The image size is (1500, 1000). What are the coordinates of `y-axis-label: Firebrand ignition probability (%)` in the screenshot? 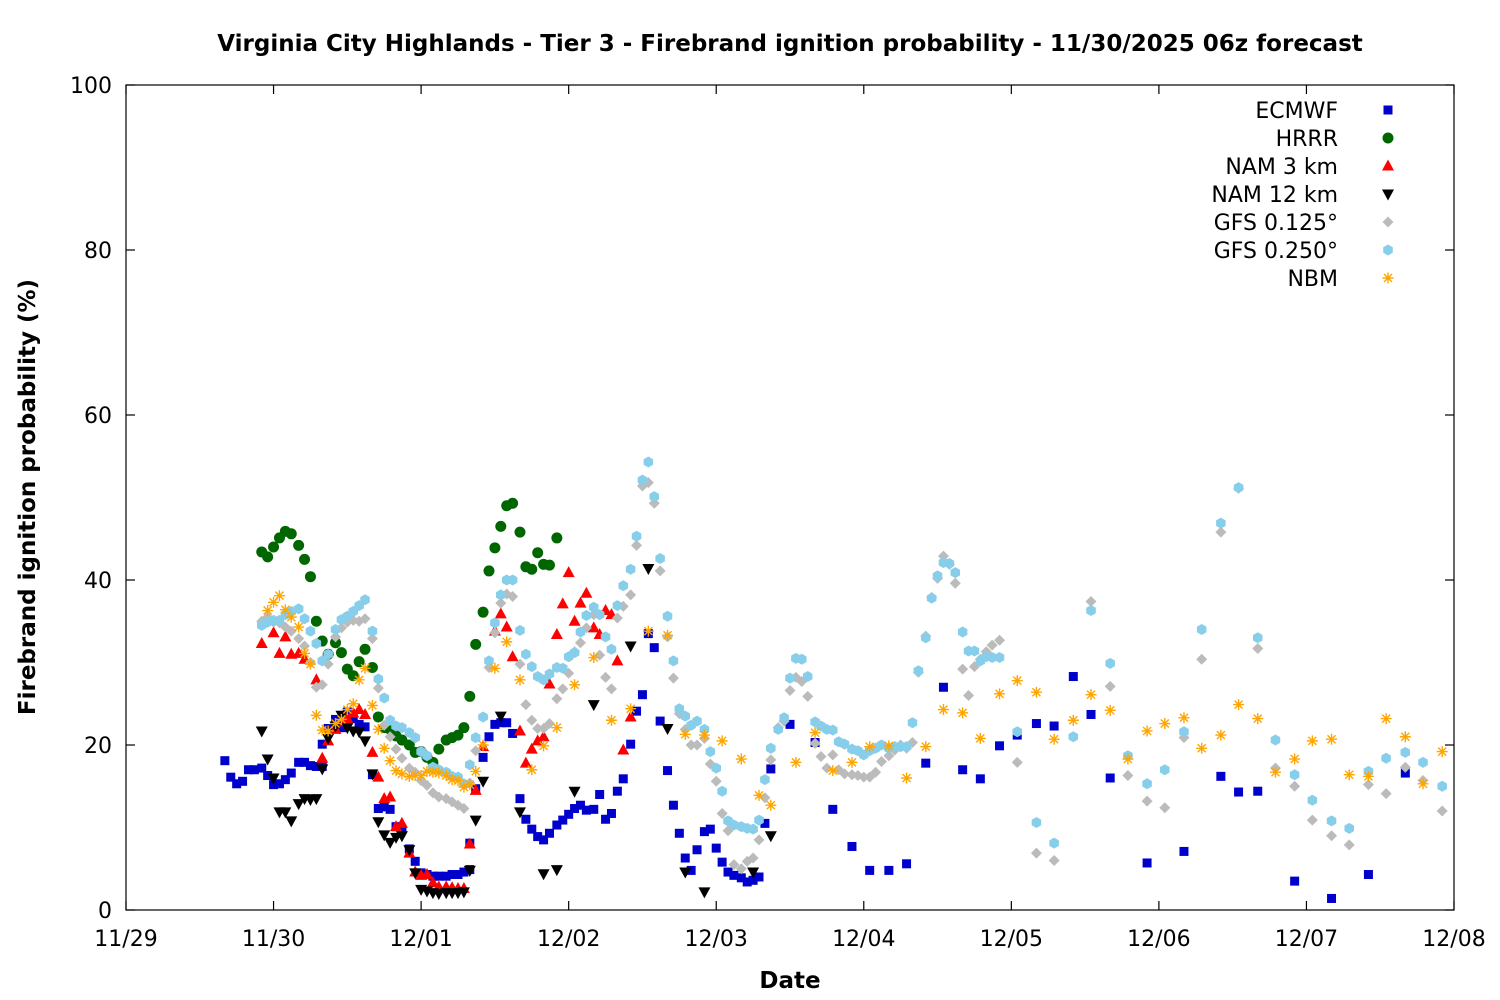 It's located at (28, 497).